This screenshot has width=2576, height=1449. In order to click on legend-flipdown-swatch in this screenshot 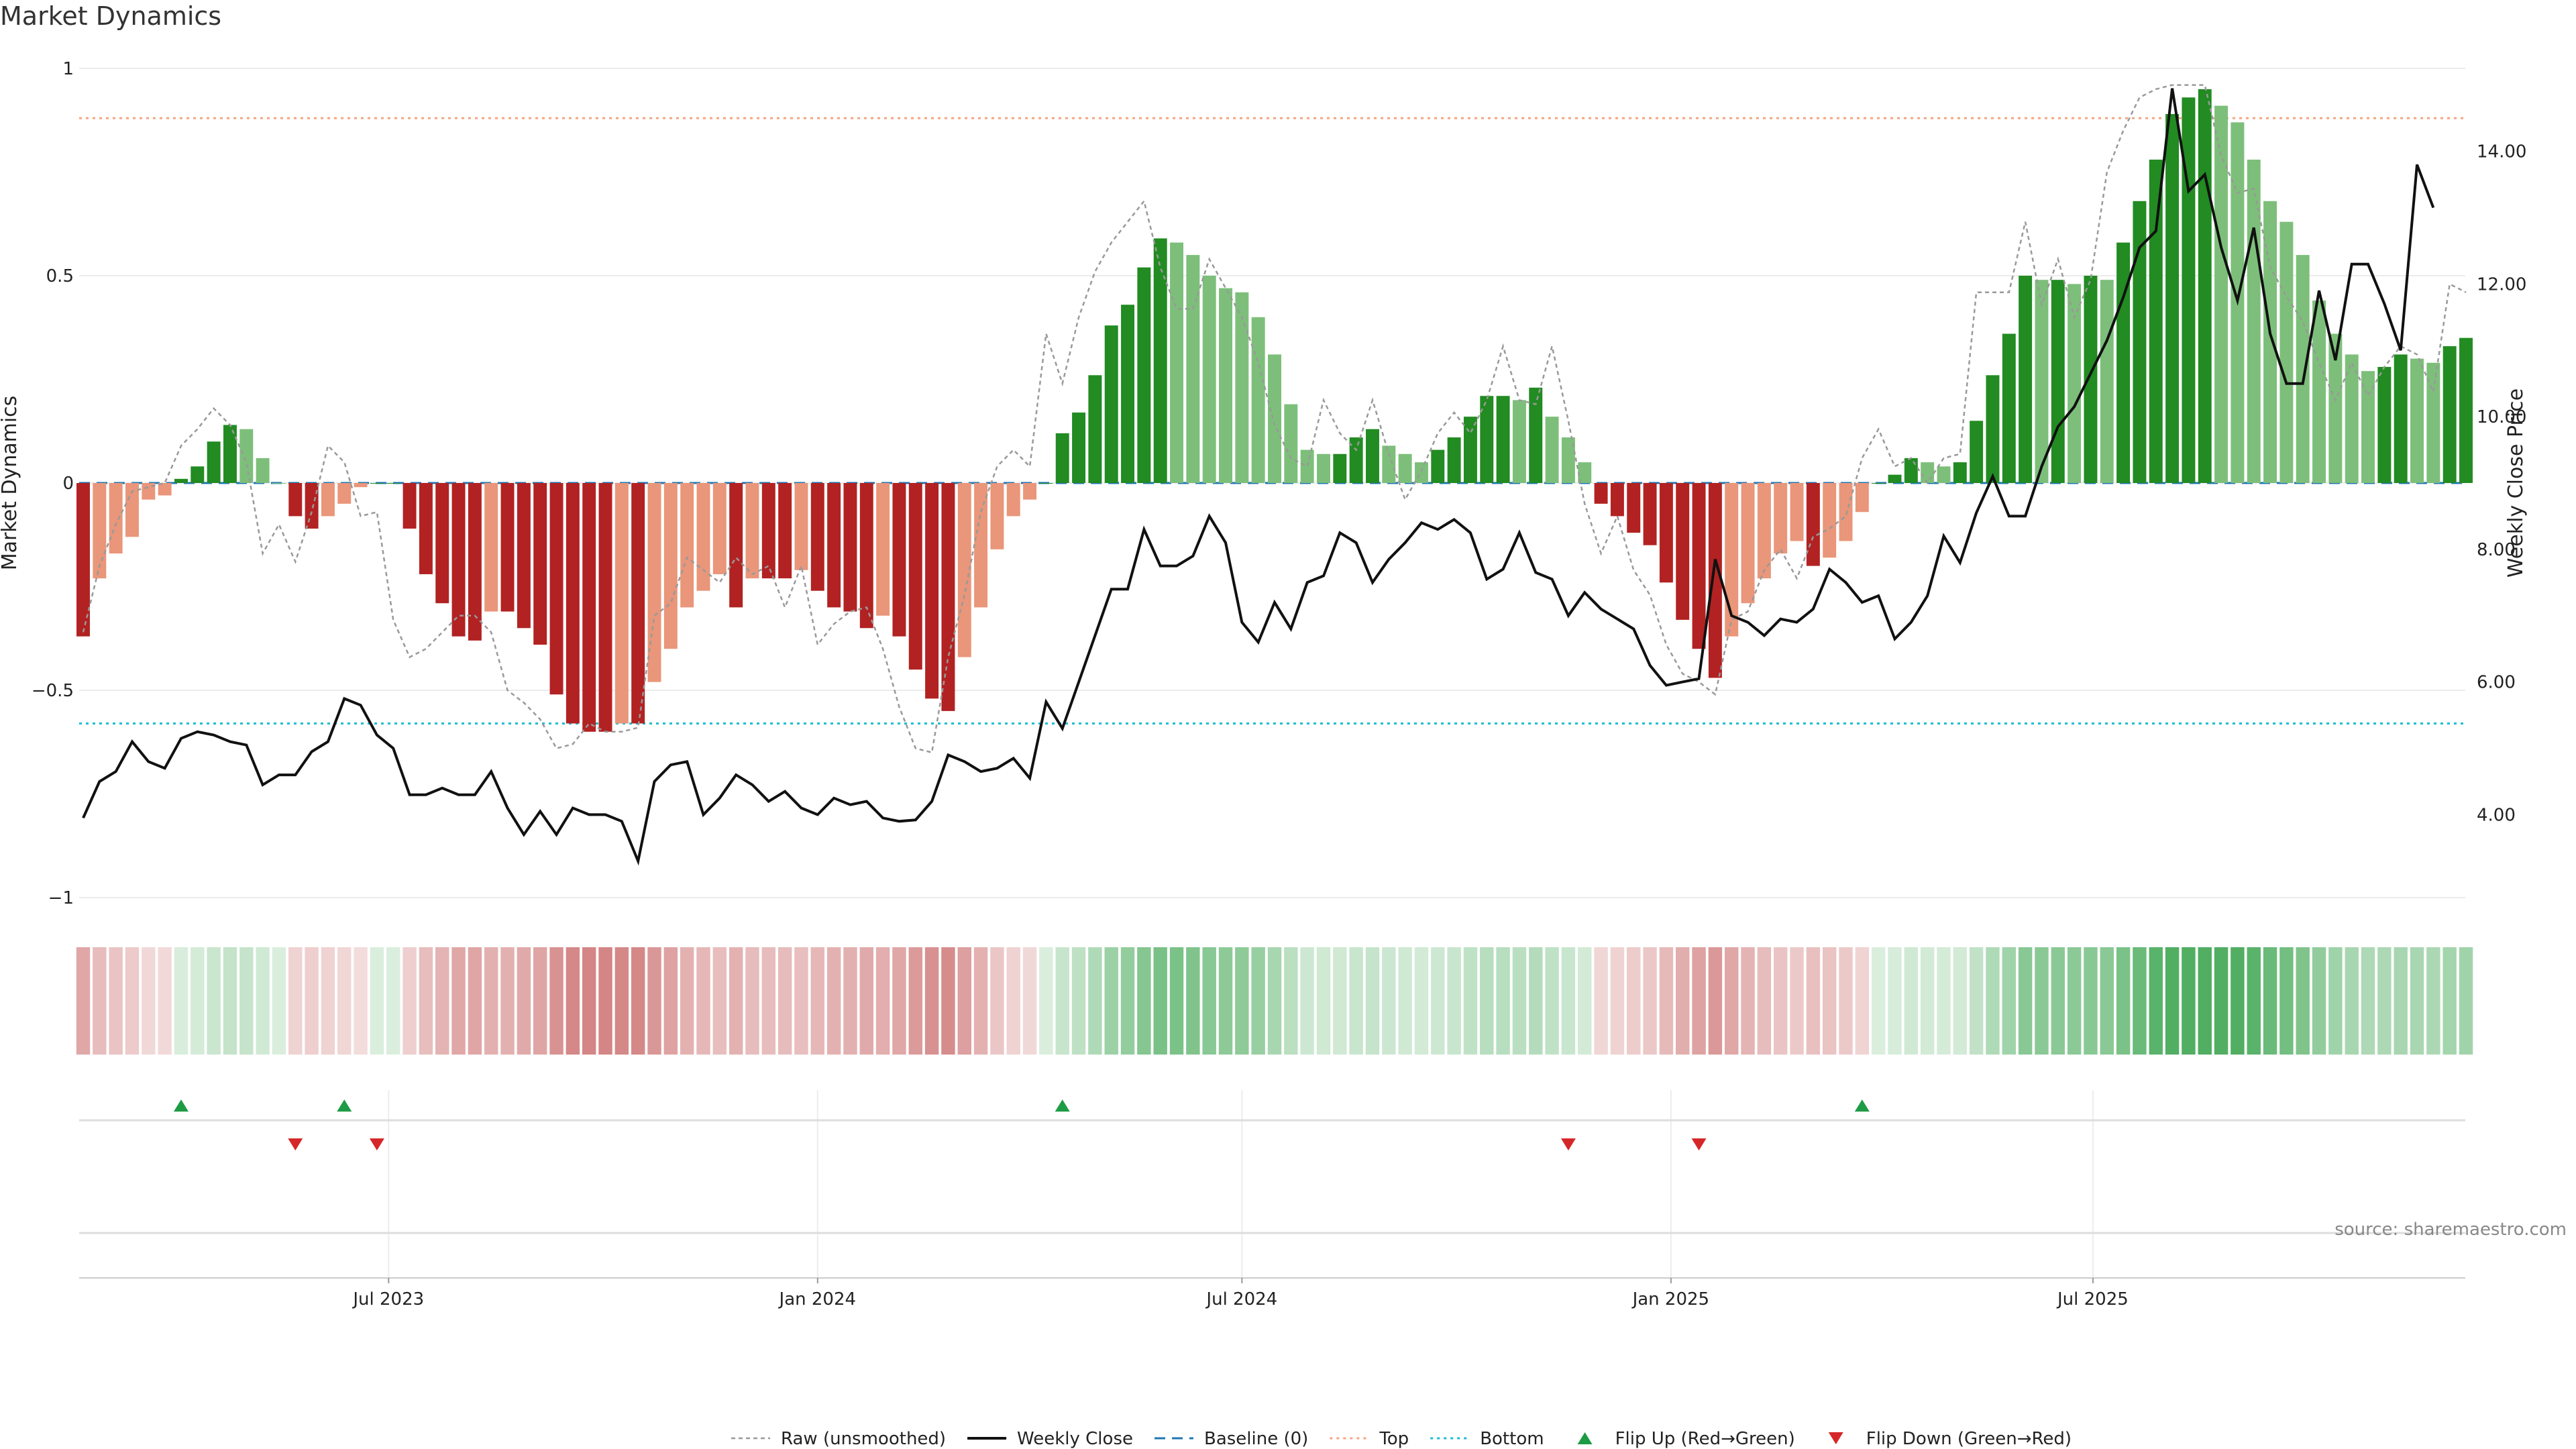, I will do `click(1835, 1438)`.